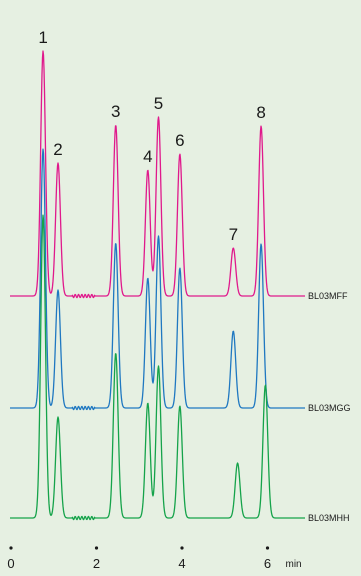  I want to click on trace-label-bl03mgg: BL03MGG, so click(329, 408).